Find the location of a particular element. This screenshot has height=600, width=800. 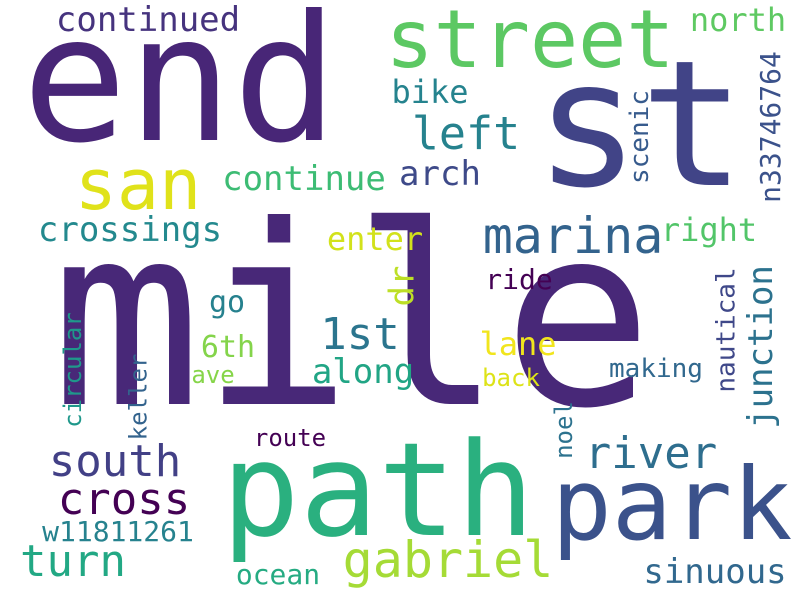

word-lane: lane is located at coordinates (518, 344).